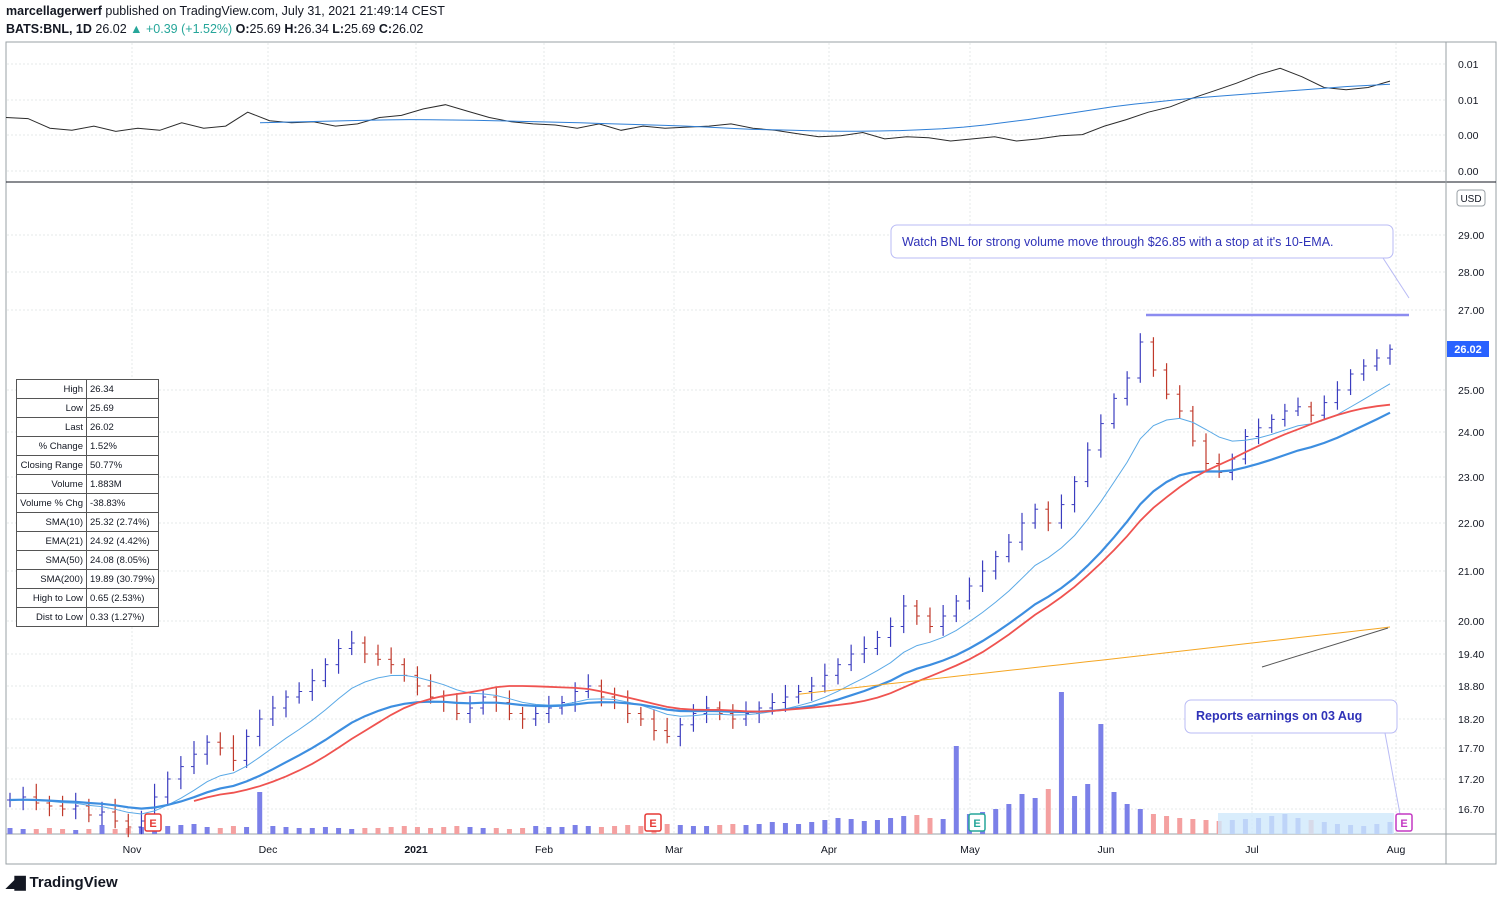 The image size is (1502, 901). What do you see at coordinates (122, 522) in the screenshot?
I see `stats-value: 25.32 (2.74%)` at bounding box center [122, 522].